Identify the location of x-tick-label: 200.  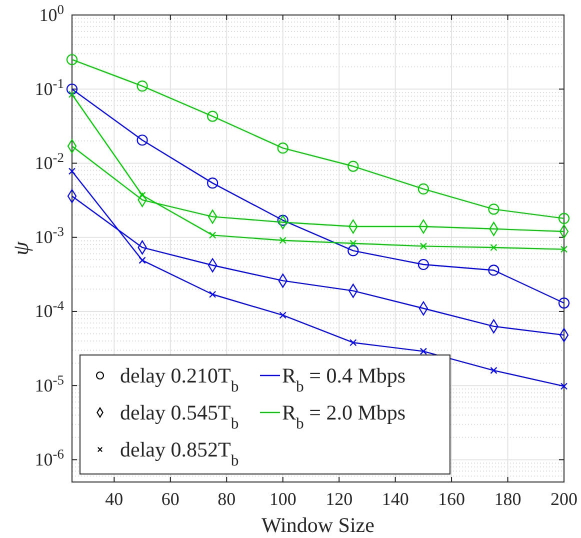
(564, 498).